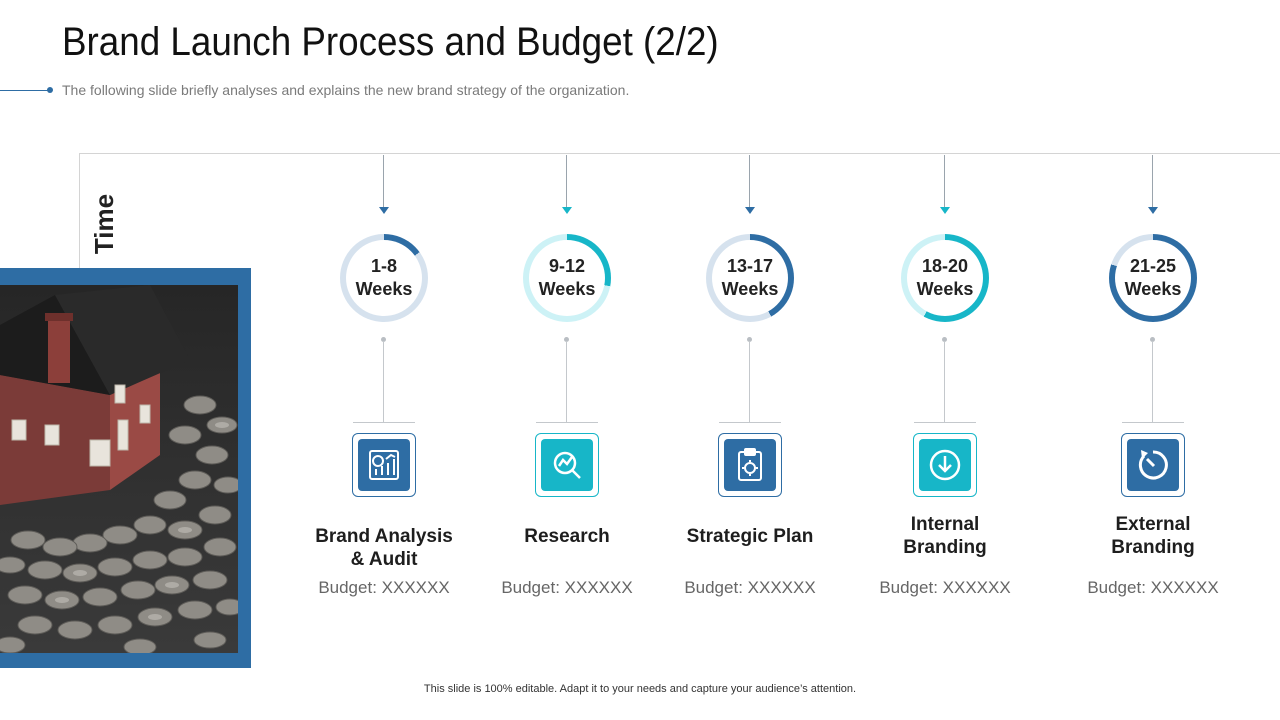 This screenshot has width=1280, height=720. I want to click on duration-ring: 1-8 Weeks, so click(384, 278).